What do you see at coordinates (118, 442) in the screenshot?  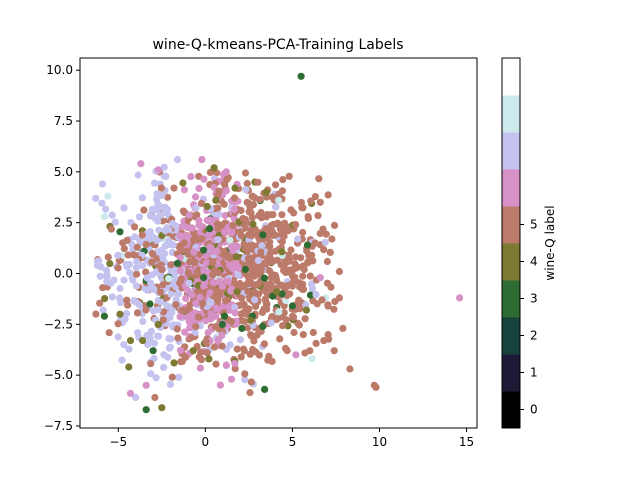 I see `x-tick-label: −5` at bounding box center [118, 442].